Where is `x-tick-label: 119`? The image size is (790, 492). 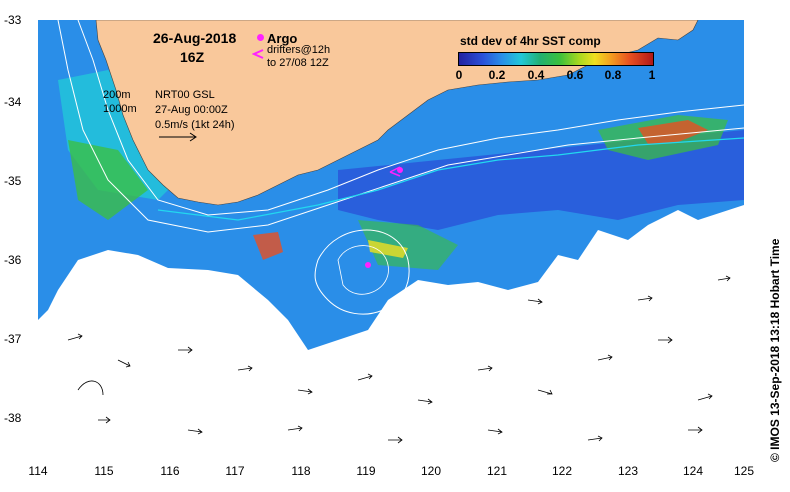 x-tick-label: 119 is located at coordinates (366, 471).